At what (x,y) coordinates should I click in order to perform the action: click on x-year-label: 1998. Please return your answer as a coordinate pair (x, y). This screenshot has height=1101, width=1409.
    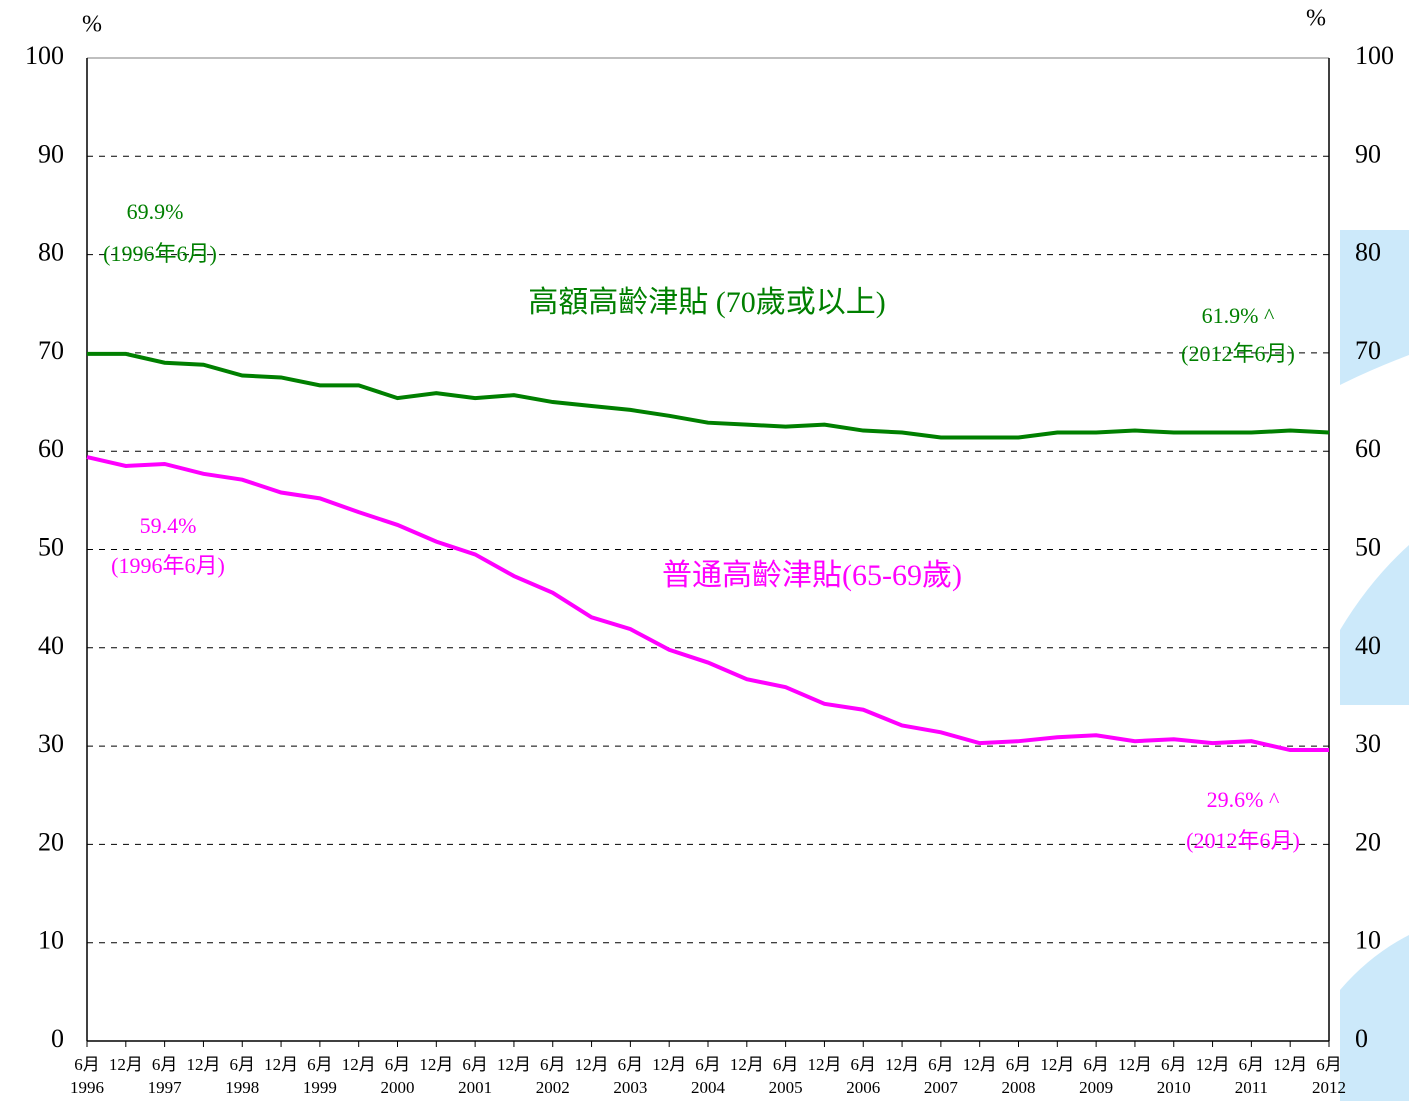
    Looking at the image, I should click on (242, 1087).